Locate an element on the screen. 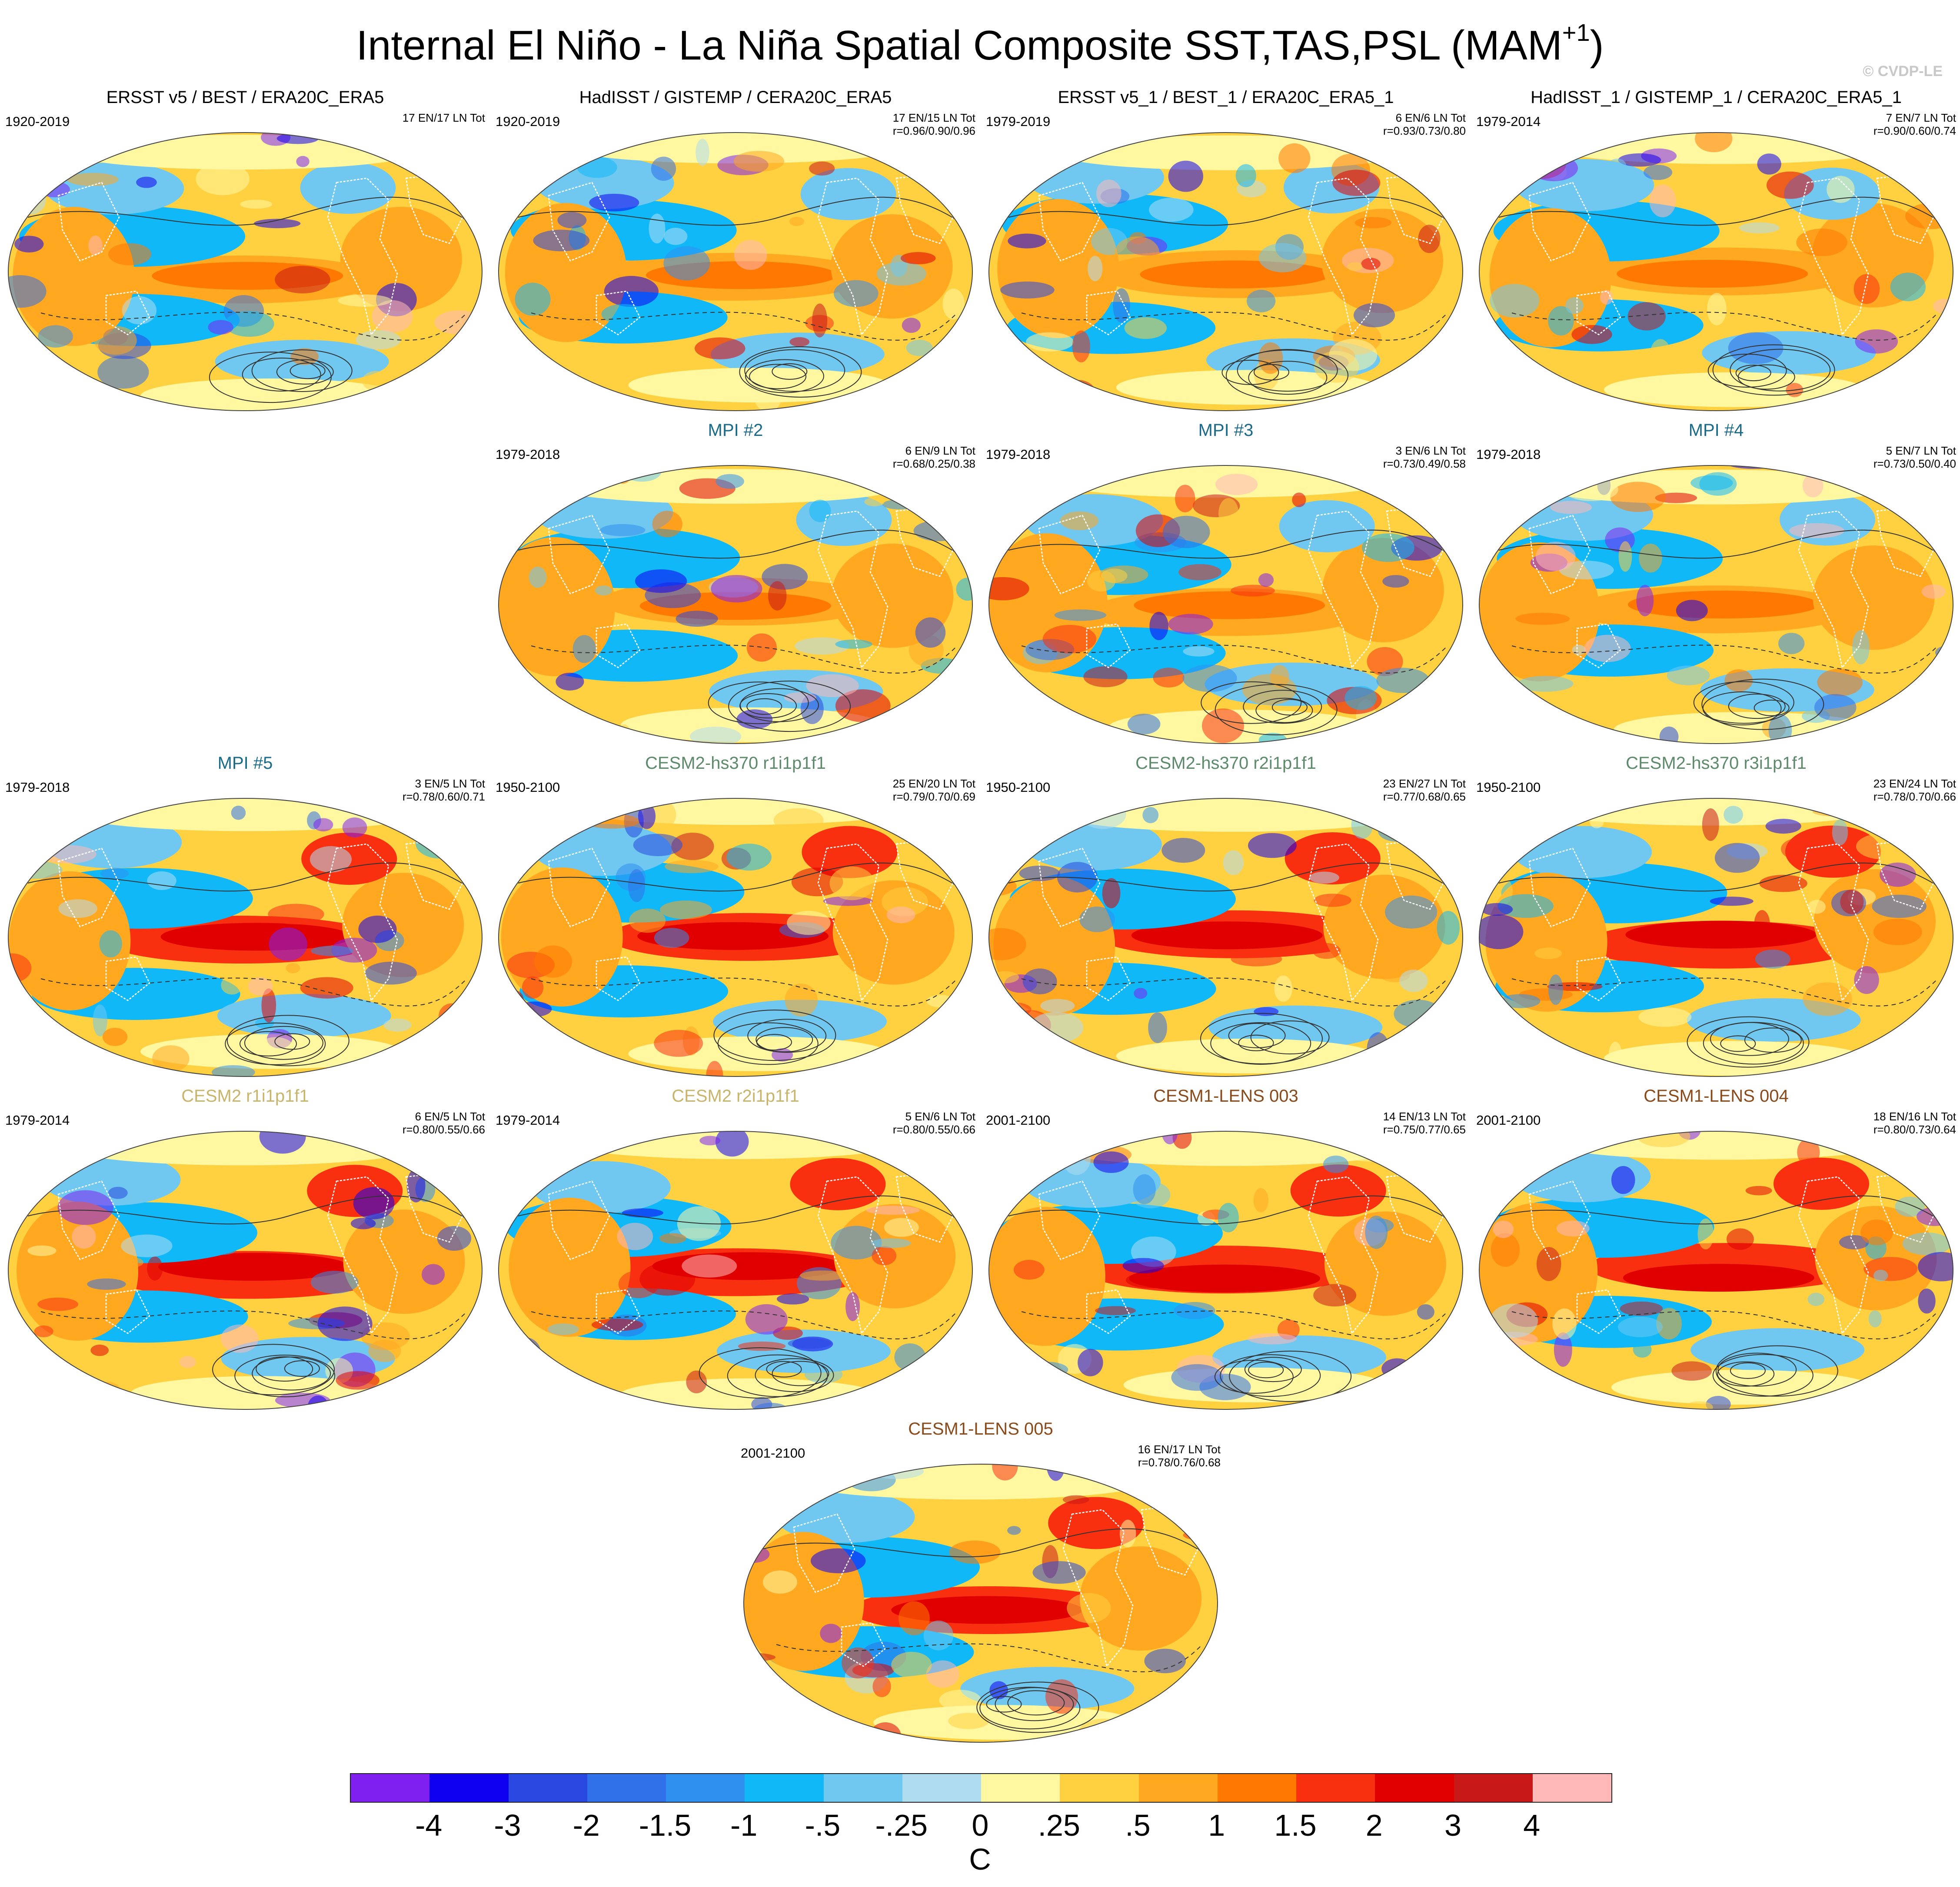 The width and height of the screenshot is (1960, 1887). panel-stats: 17 EN/17 LN Tot is located at coordinates (444, 117).